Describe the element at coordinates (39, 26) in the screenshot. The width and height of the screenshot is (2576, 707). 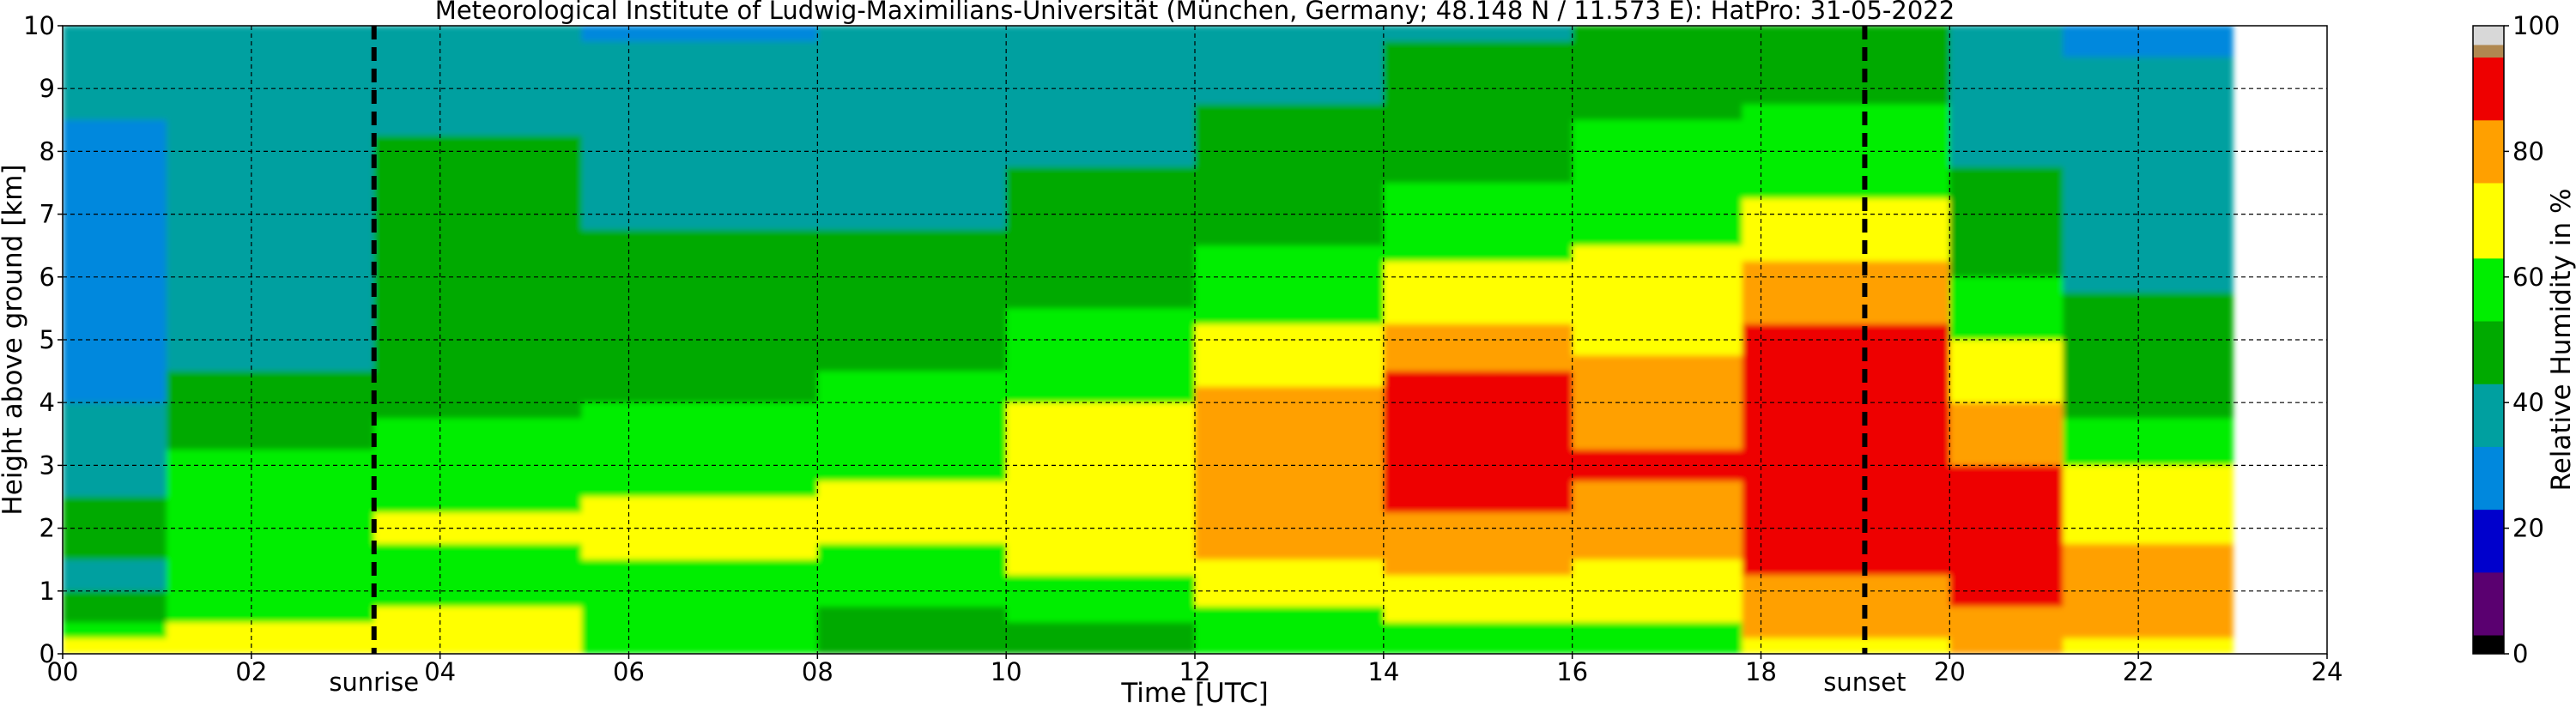
I see `y-tick-label: 10` at that location.